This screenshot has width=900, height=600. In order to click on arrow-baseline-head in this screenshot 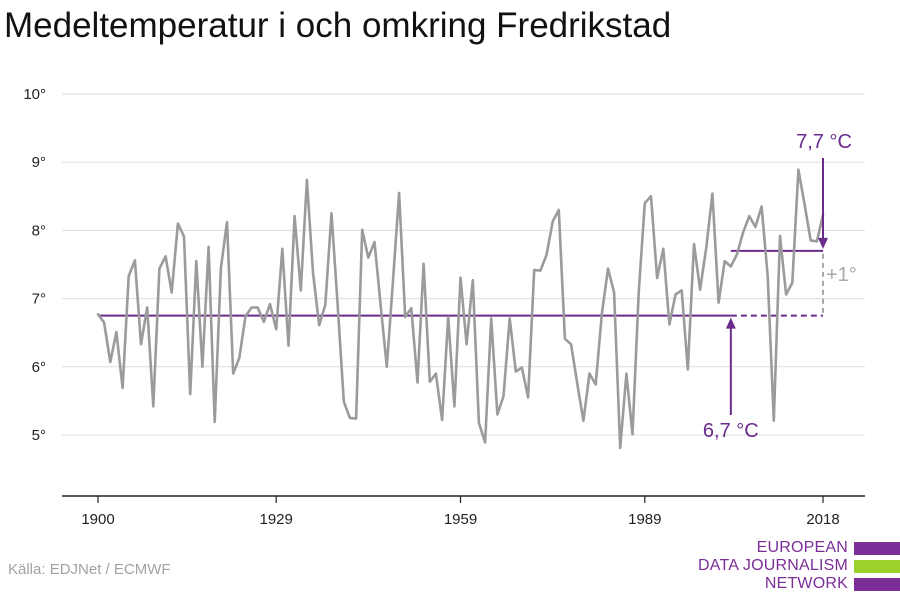, I will do `click(730, 323)`.